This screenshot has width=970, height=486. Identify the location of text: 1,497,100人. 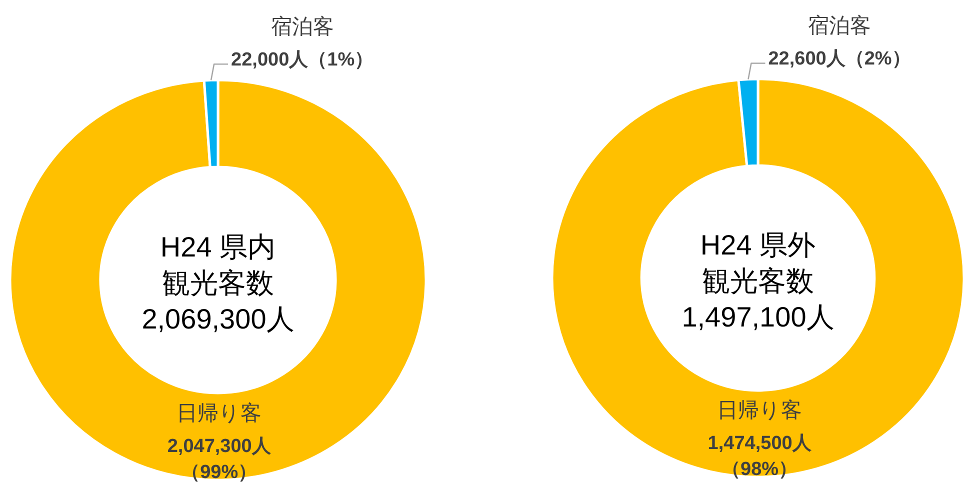
(758, 317).